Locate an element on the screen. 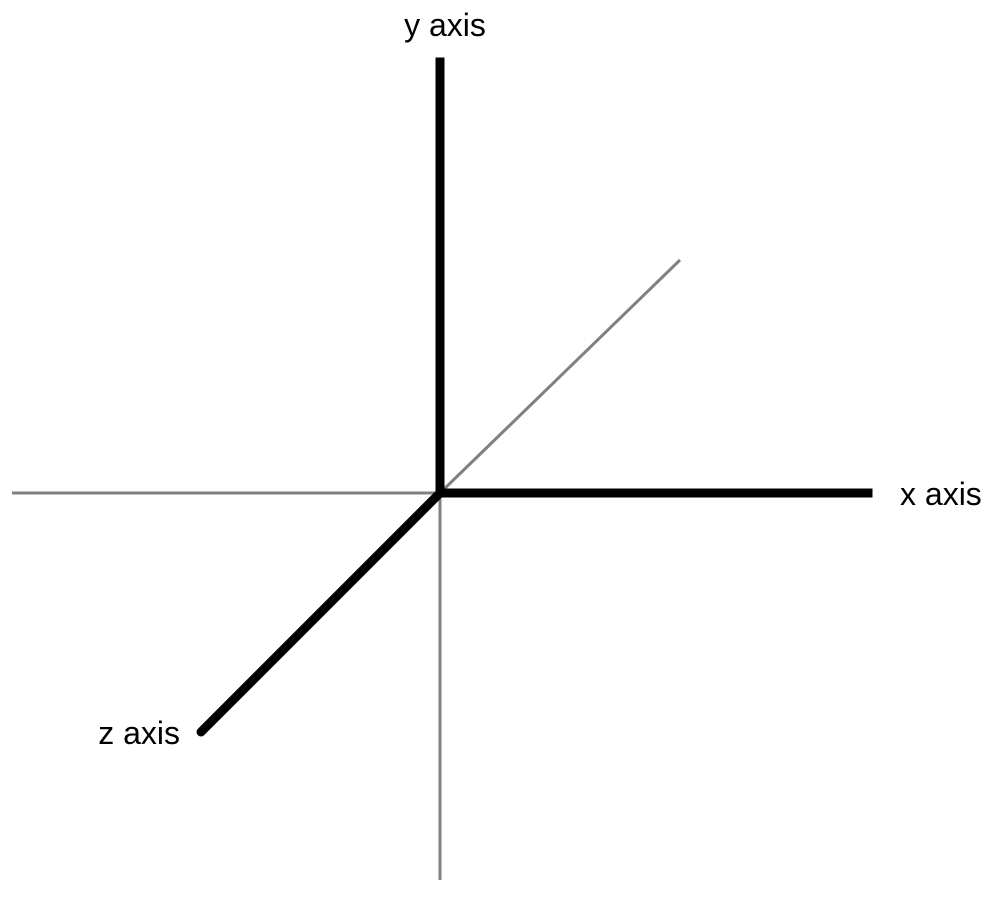 The height and width of the screenshot is (899, 1000). negative-z-axis-line is located at coordinates (560, 376).